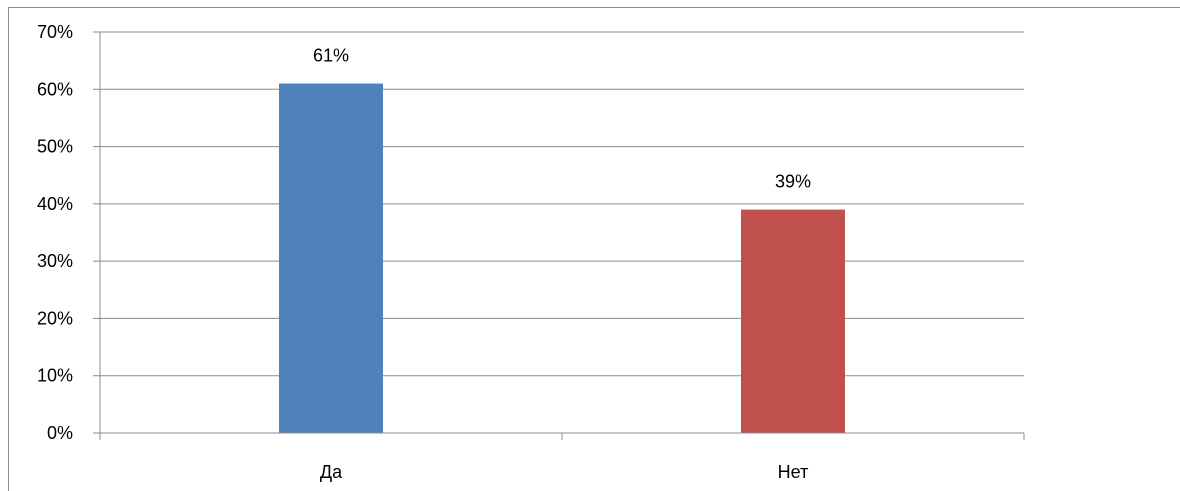 Image resolution: width=1180 pixels, height=491 pixels. I want to click on y-tick-label: 20%, so click(55, 318).